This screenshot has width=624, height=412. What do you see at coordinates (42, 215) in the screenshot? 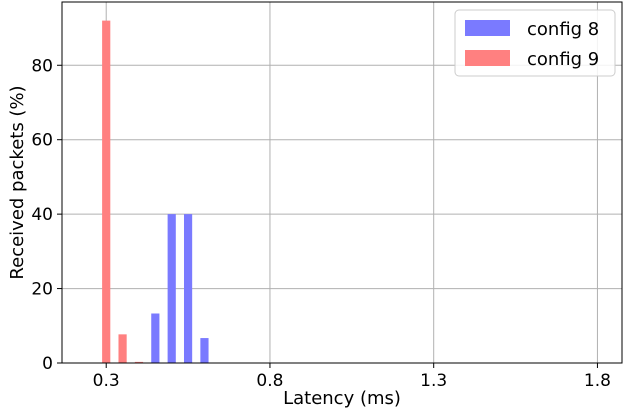
I see `y-tick-label: 40` at bounding box center [42, 215].